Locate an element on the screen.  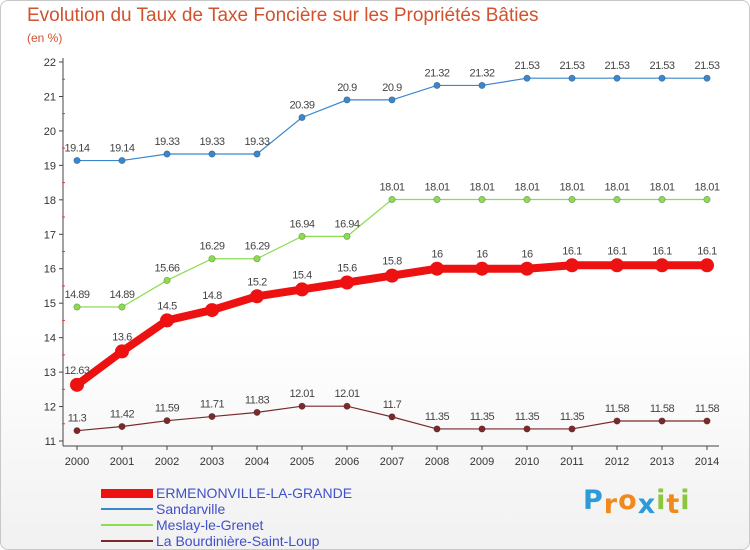
data-label: 15.2 is located at coordinates (257, 282).